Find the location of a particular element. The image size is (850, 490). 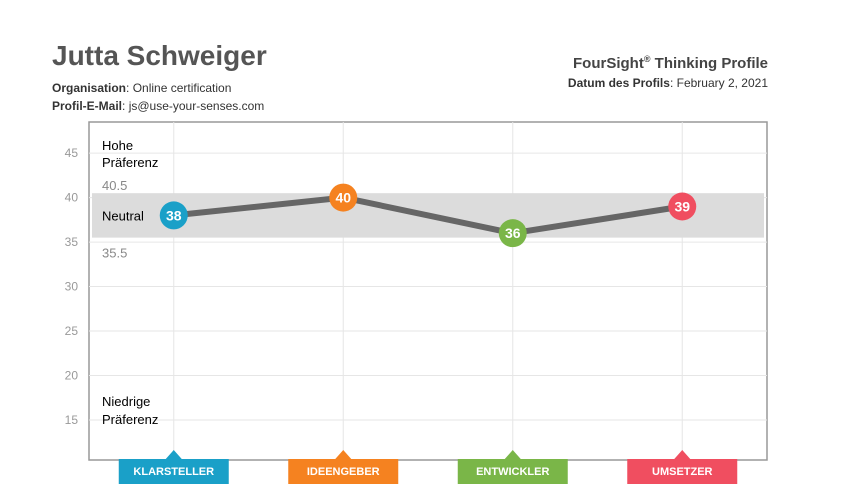

profile-line is located at coordinates (428, 215).